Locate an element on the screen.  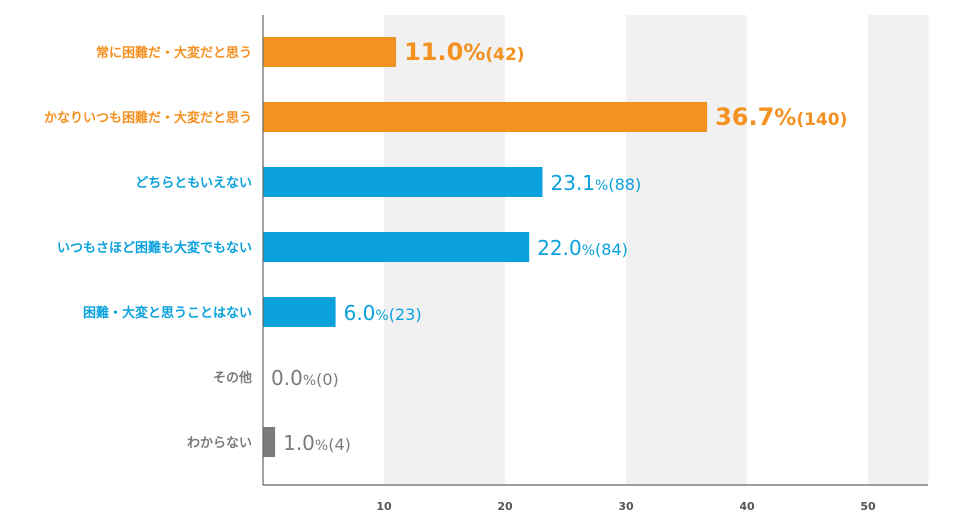
category-label: 常に困難だ・大変だと思う is located at coordinates (174, 53).